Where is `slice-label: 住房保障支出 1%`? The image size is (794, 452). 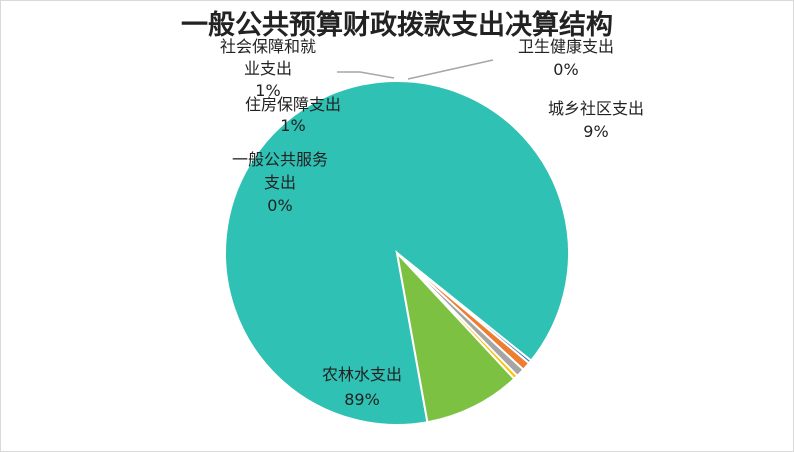
slice-label: 住房保障支出 1% is located at coordinates (293, 115).